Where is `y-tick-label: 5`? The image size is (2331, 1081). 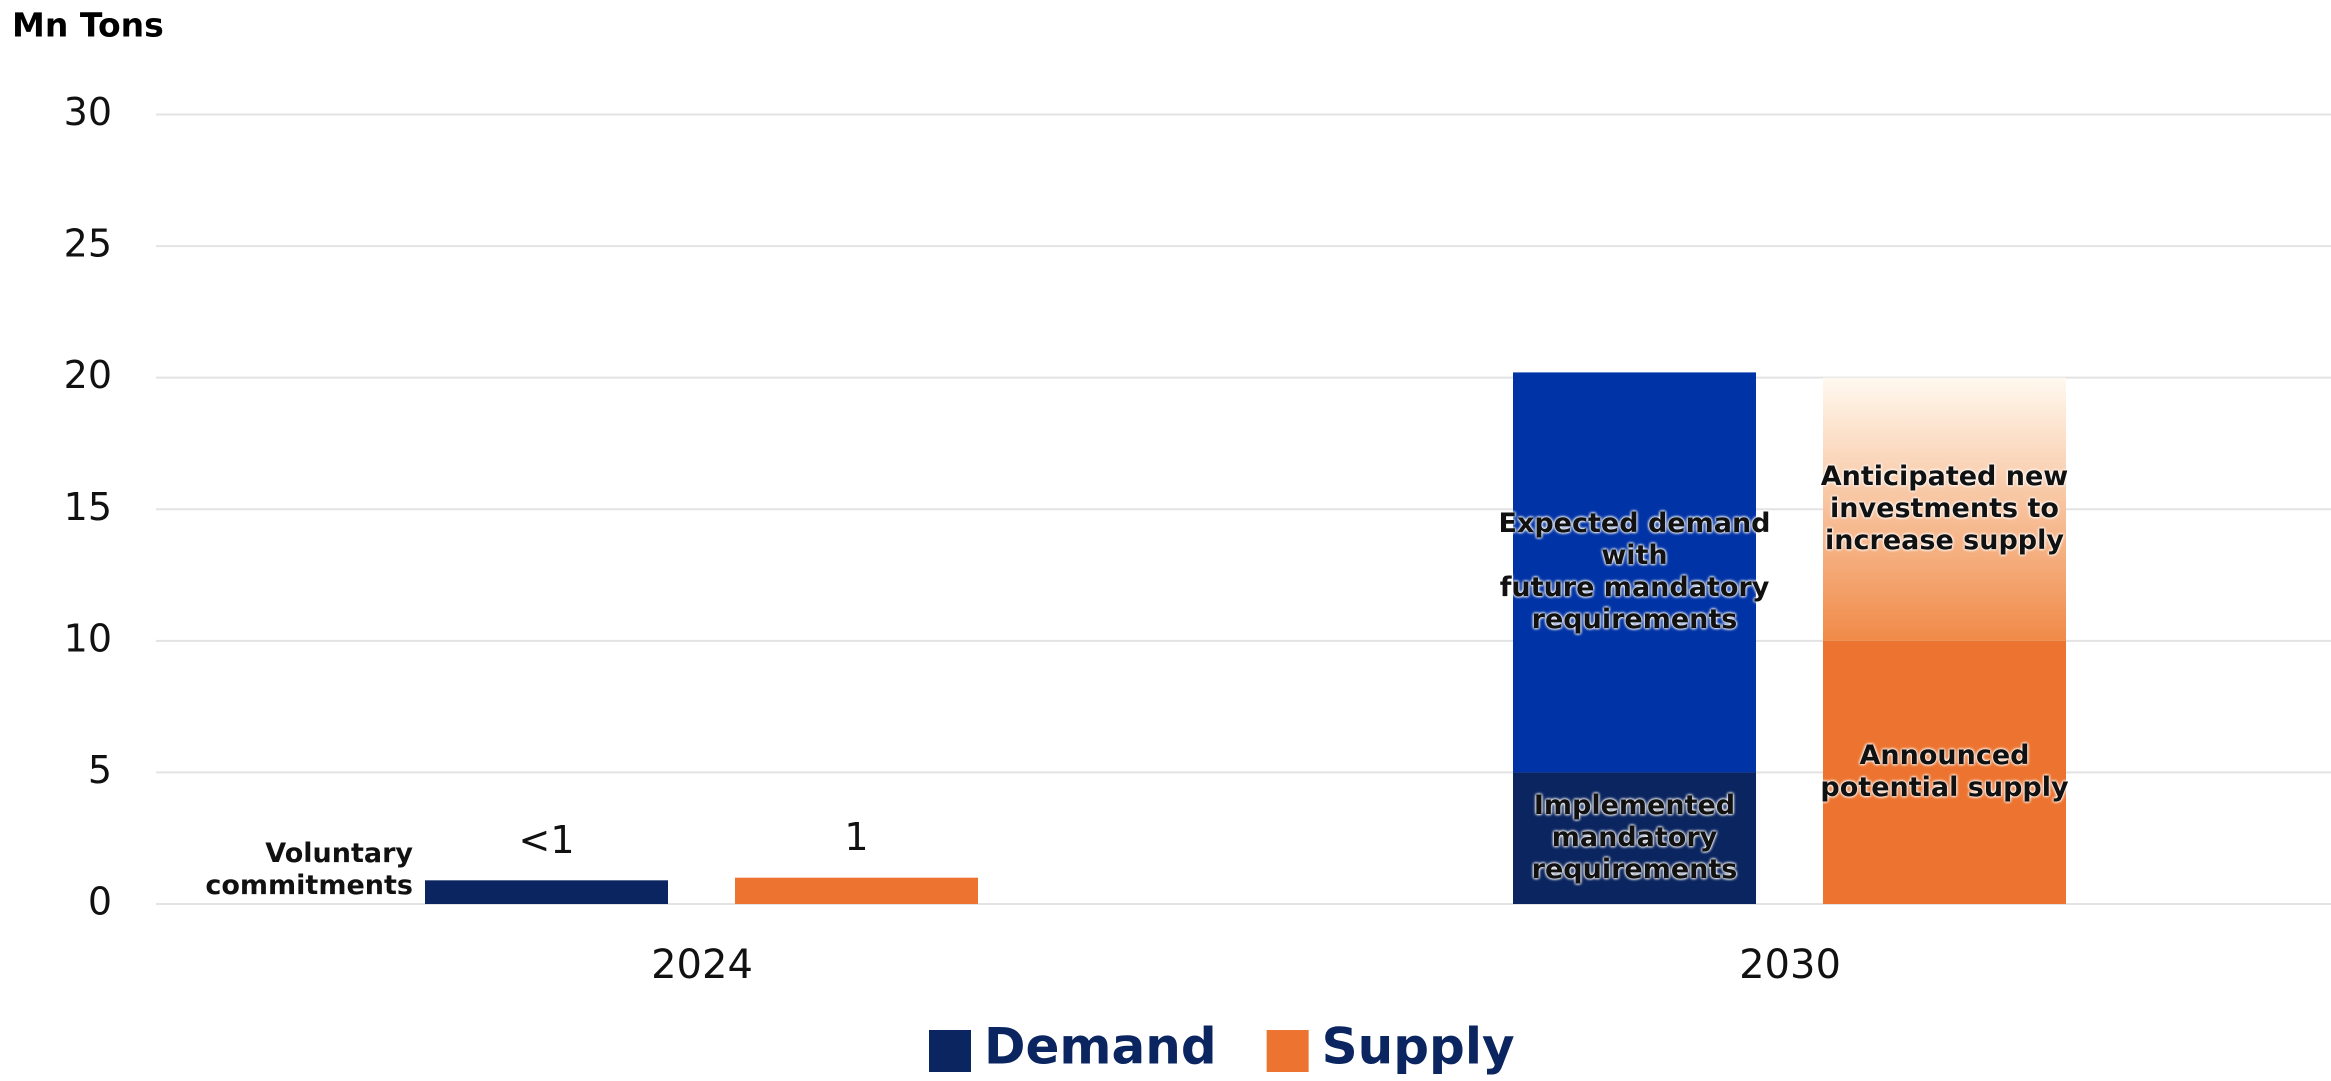
y-tick-label: 5 is located at coordinates (100, 770).